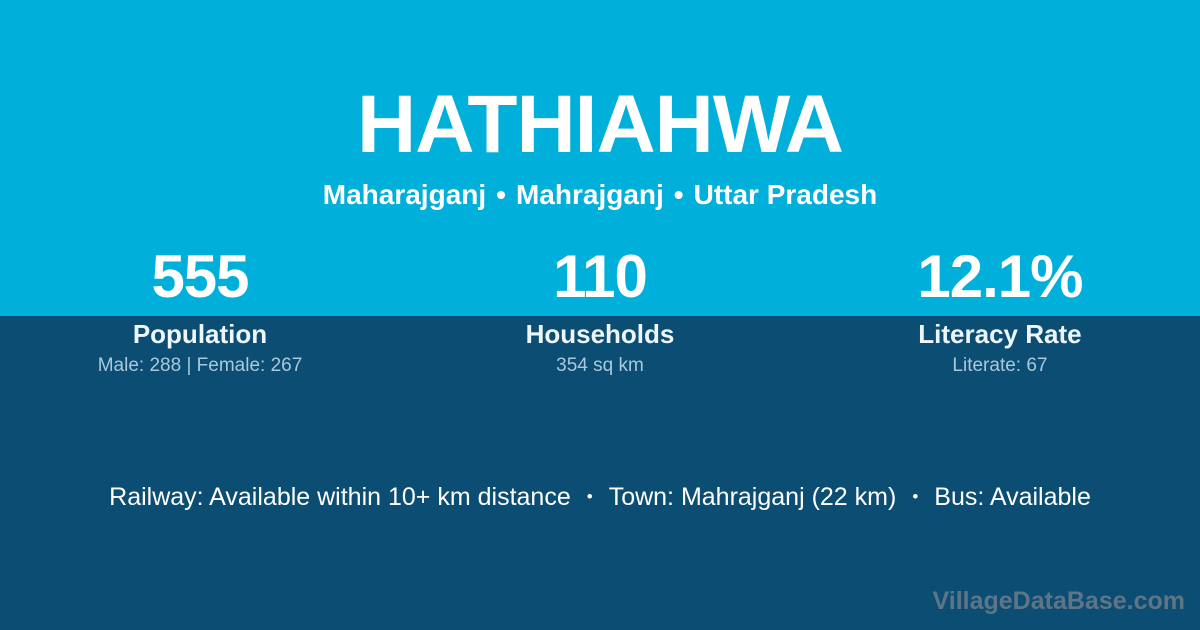  I want to click on location-breadcrumb: Maharajganj • Mahrajganj • Uttar Pradesh, so click(600, 195).